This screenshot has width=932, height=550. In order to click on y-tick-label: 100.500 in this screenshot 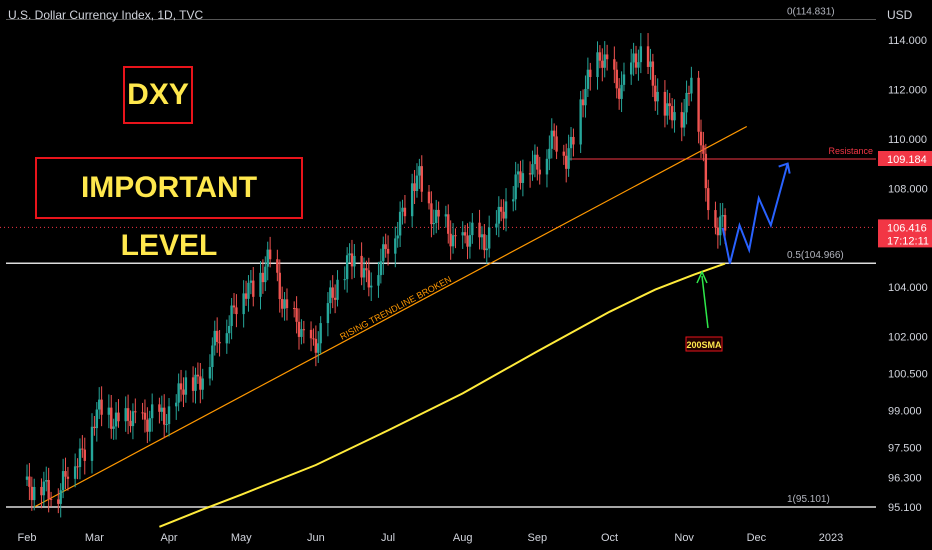, I will do `click(908, 375)`.